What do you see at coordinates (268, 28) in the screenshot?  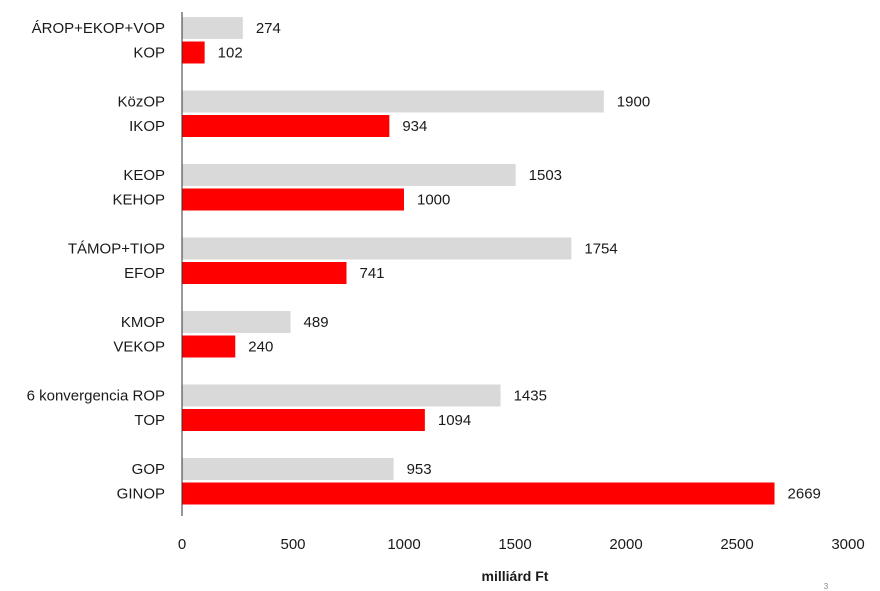 I see `value-label-old-0: 274` at bounding box center [268, 28].